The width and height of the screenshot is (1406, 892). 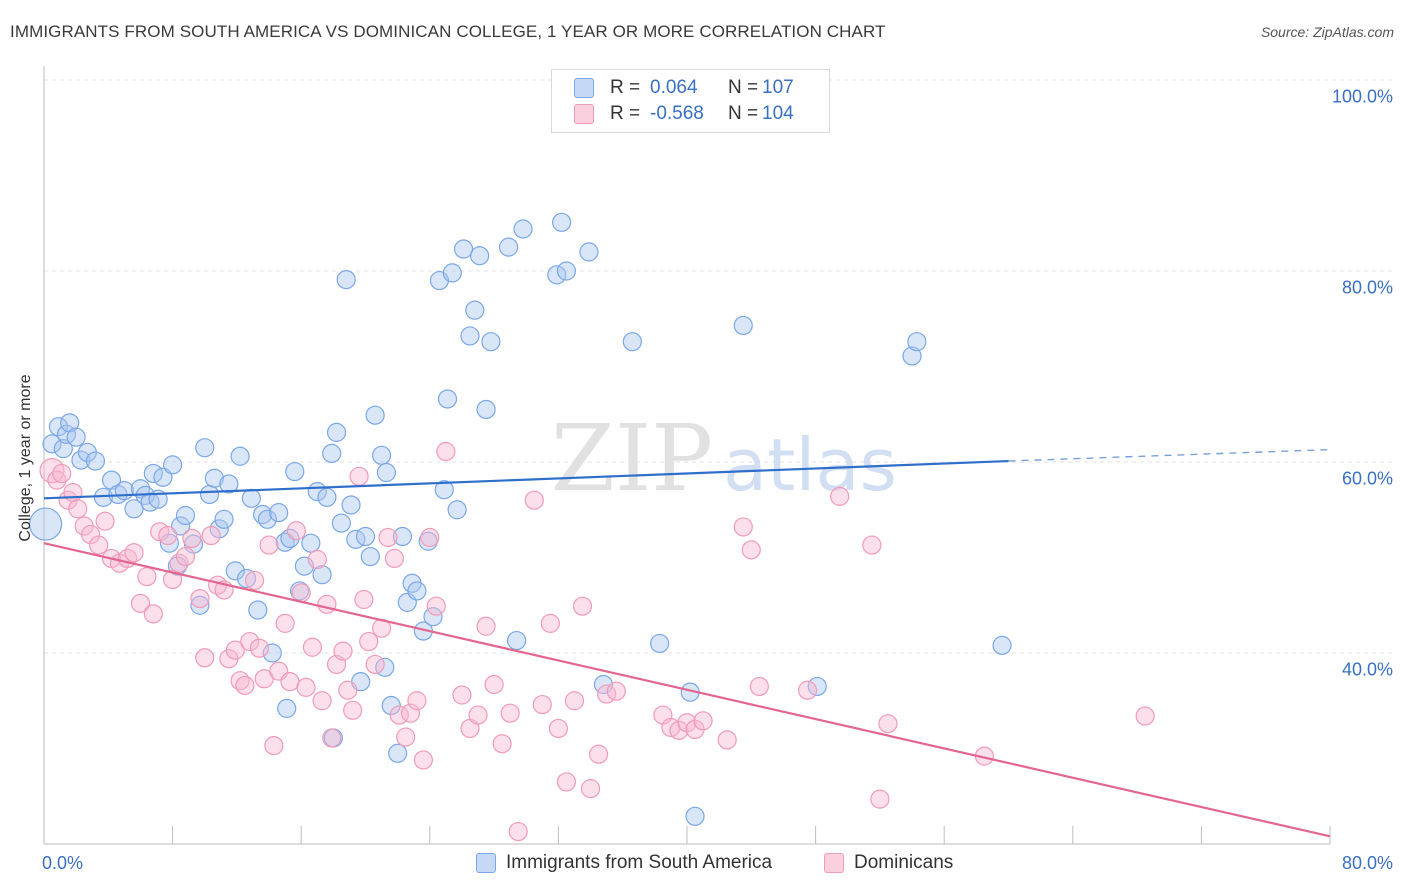 I want to click on legend-item-south-america: Immigrants from South America, so click(x=624, y=863).